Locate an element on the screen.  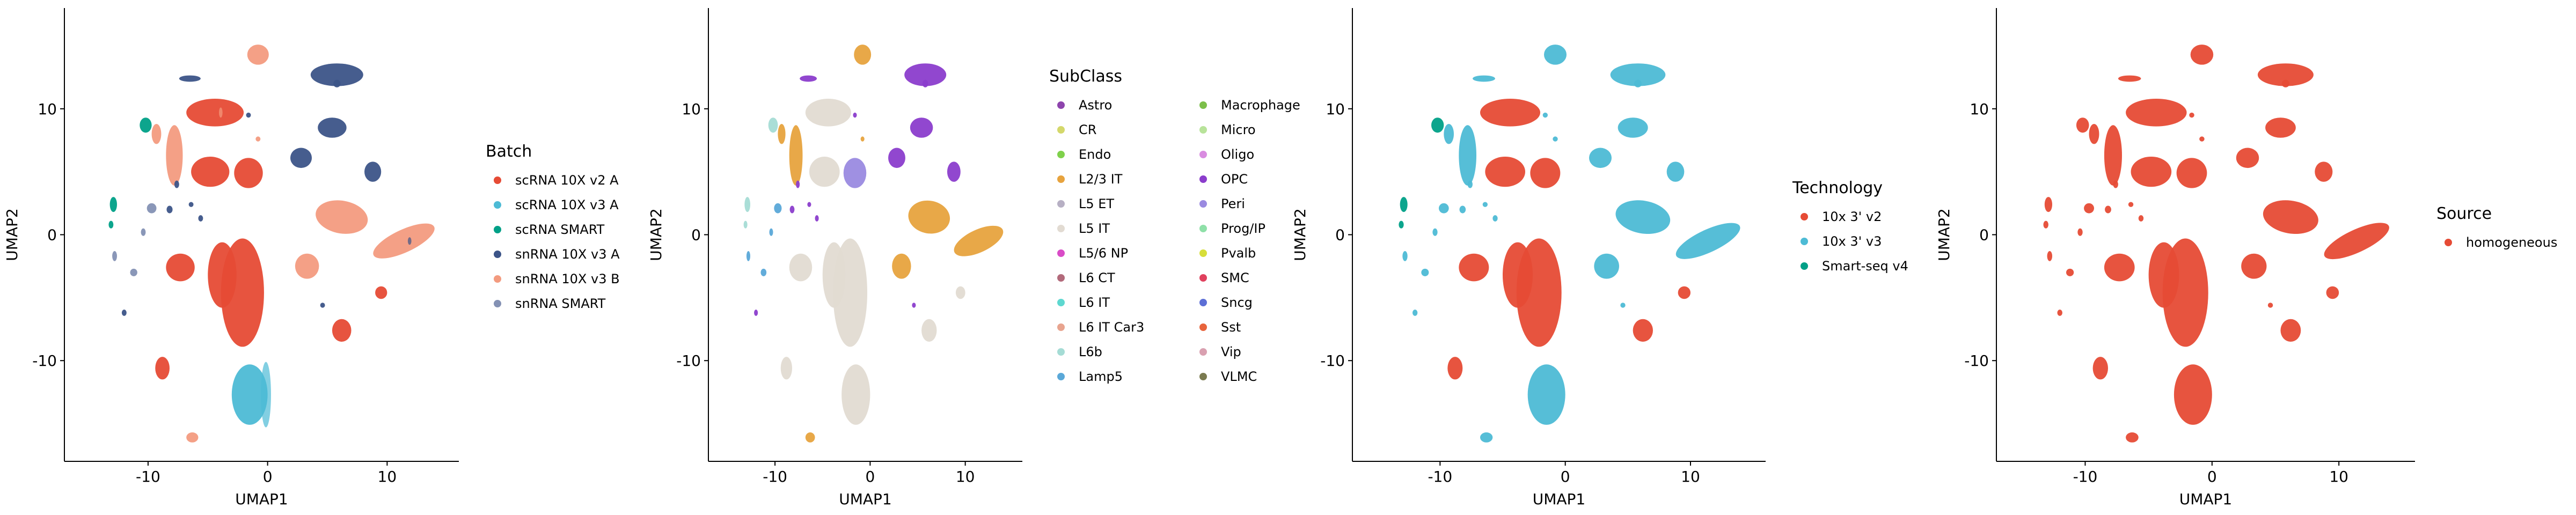
legend-entry-label: 10x 3' v3 is located at coordinates (1852, 242).